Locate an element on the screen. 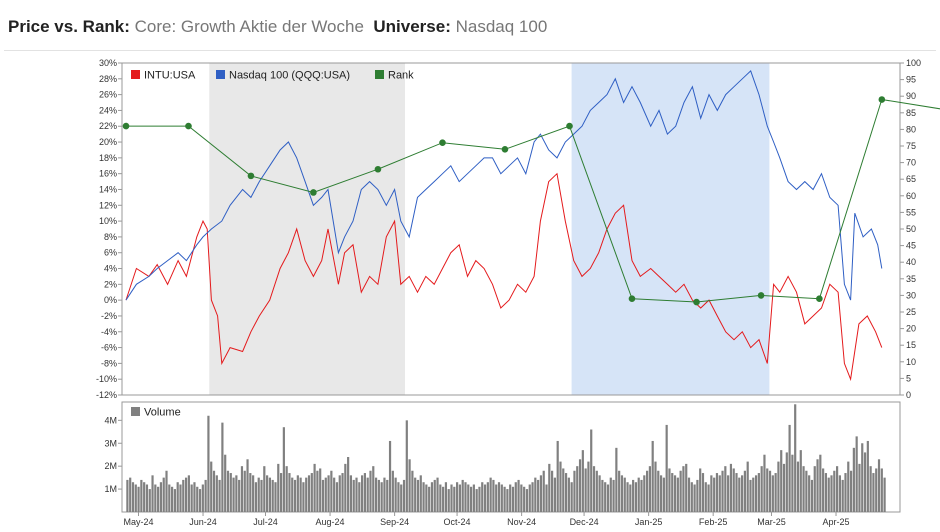 The height and width of the screenshot is (532, 940). y-left-tick-label: -10% is located at coordinates (106, 379).